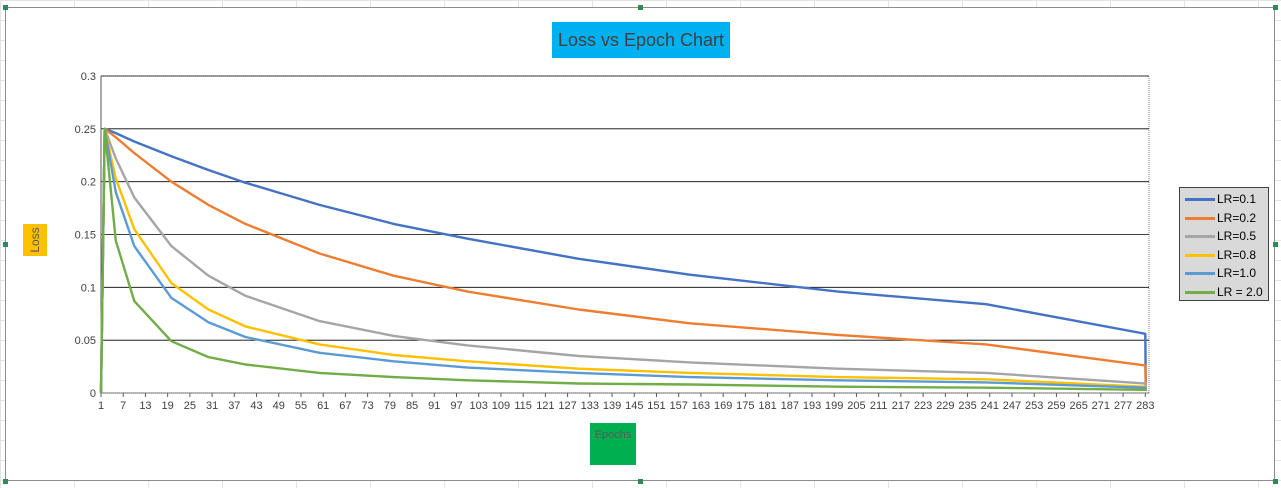 The height and width of the screenshot is (488, 1281). Describe the element at coordinates (5, 244) in the screenshot. I see `resize-handle-middle-left` at that location.